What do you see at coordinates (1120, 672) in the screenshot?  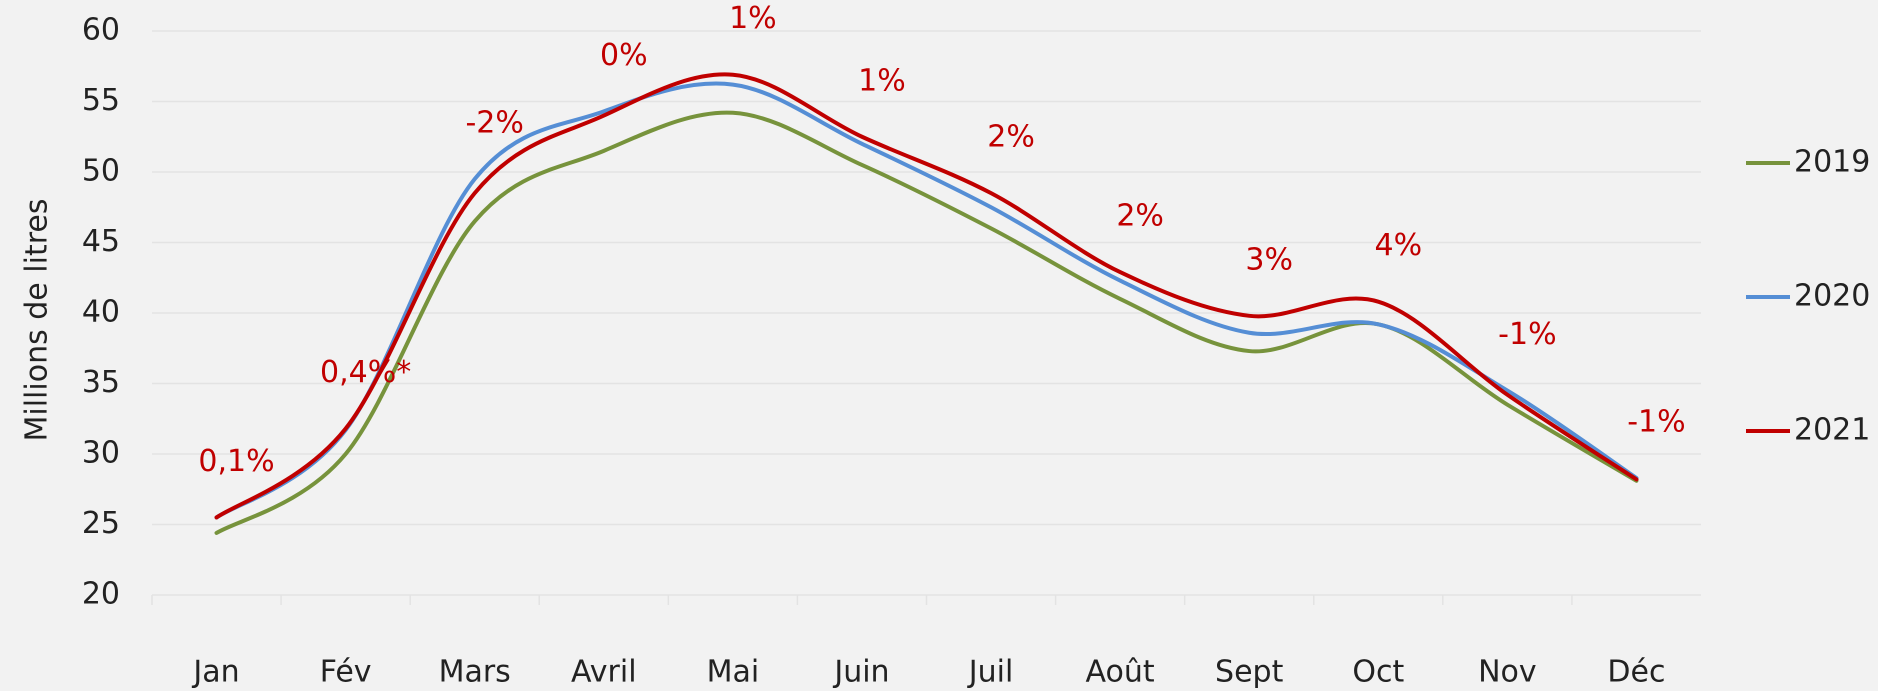 I see `x-tick-label: Août` at bounding box center [1120, 672].